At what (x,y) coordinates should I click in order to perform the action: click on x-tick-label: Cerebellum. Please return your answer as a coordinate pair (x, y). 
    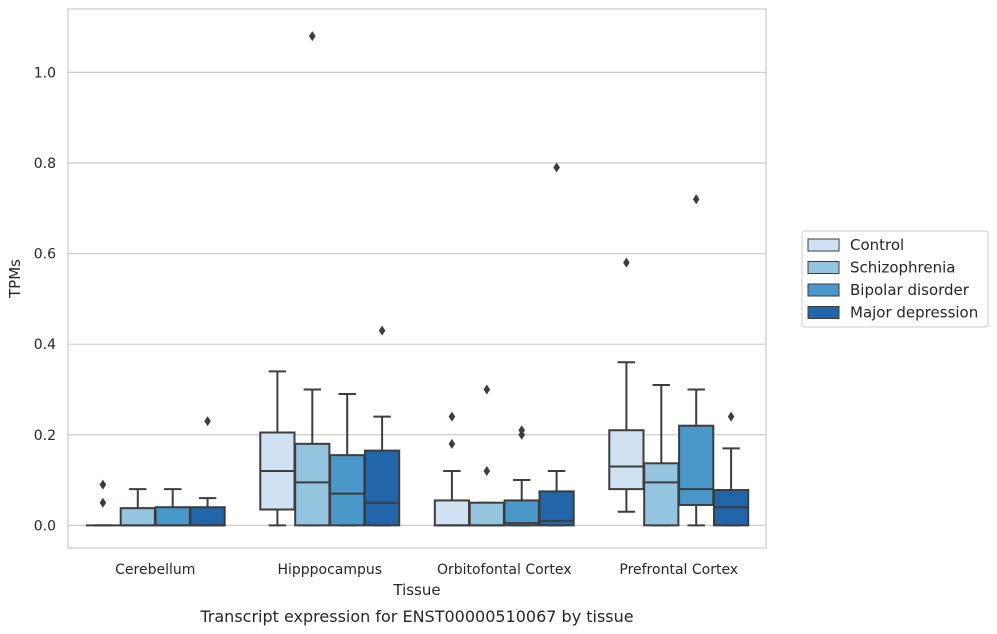
    Looking at the image, I should click on (155, 570).